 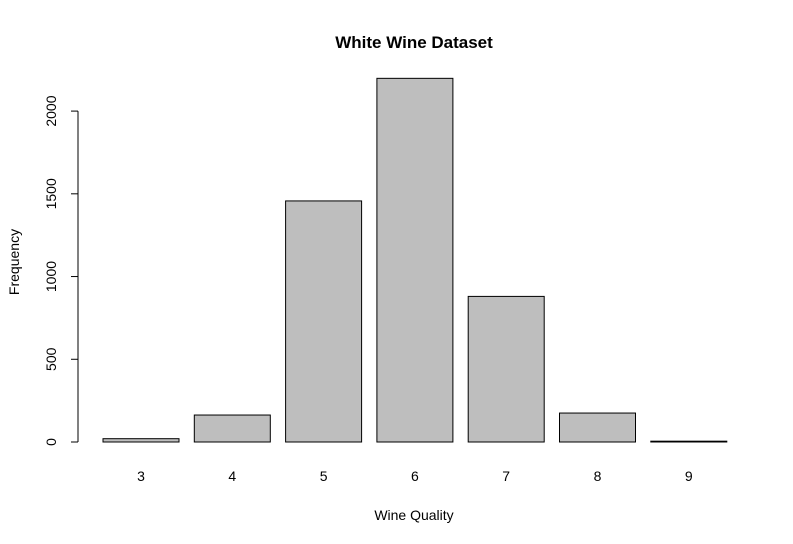 I want to click on y-axis-ticks: 0 500 1000 1500 2000, so click(x=60, y=270).